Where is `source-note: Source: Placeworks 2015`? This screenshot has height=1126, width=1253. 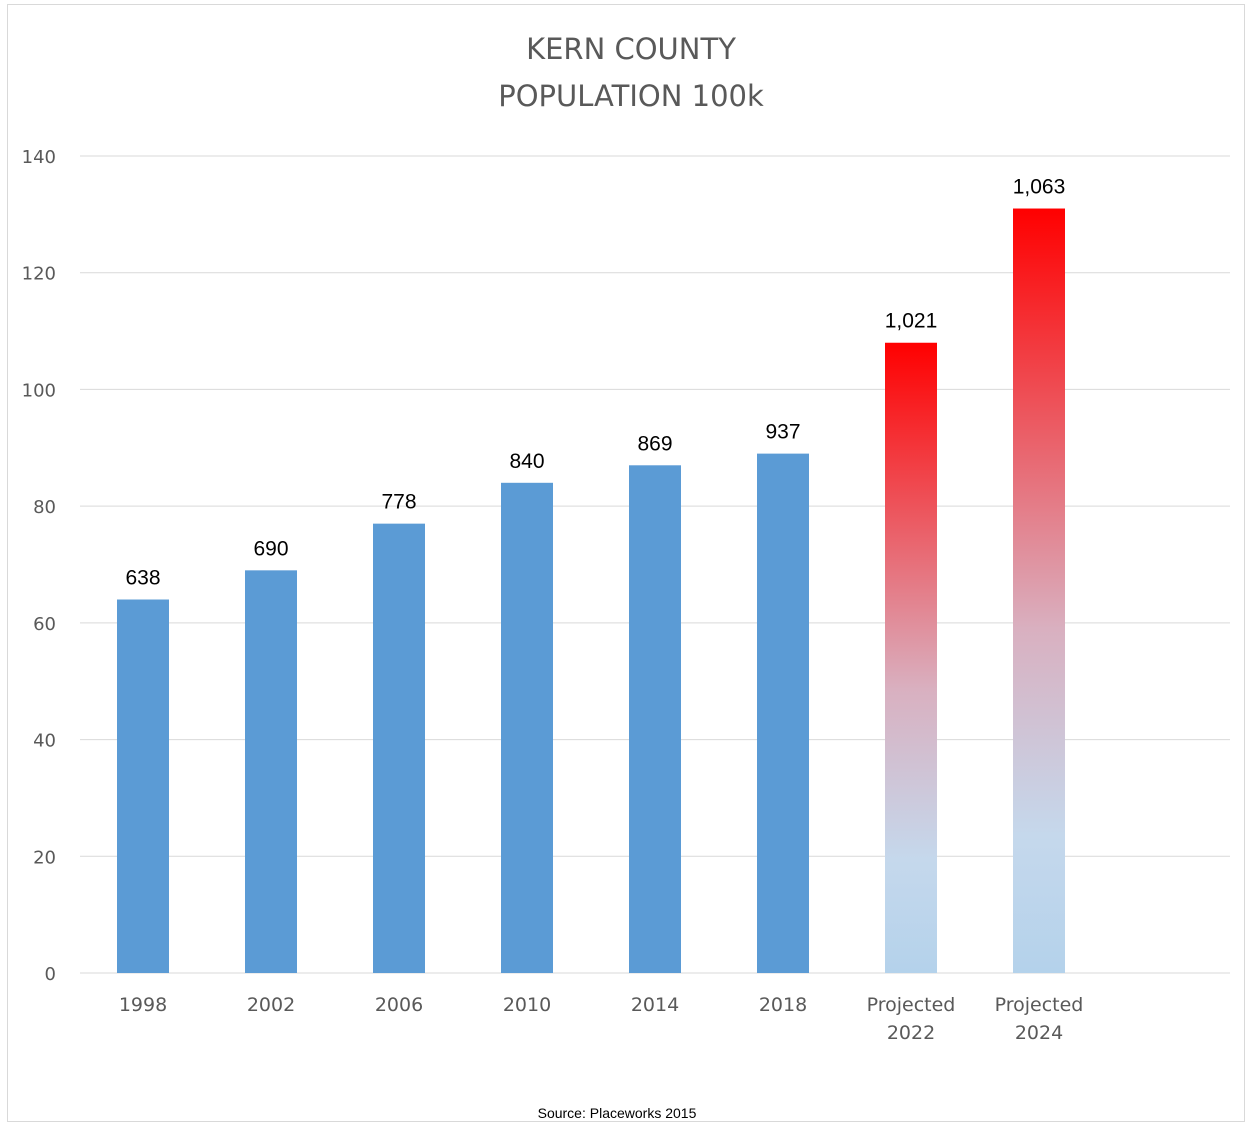 source-note: Source: Placeworks 2015 is located at coordinates (617, 1113).